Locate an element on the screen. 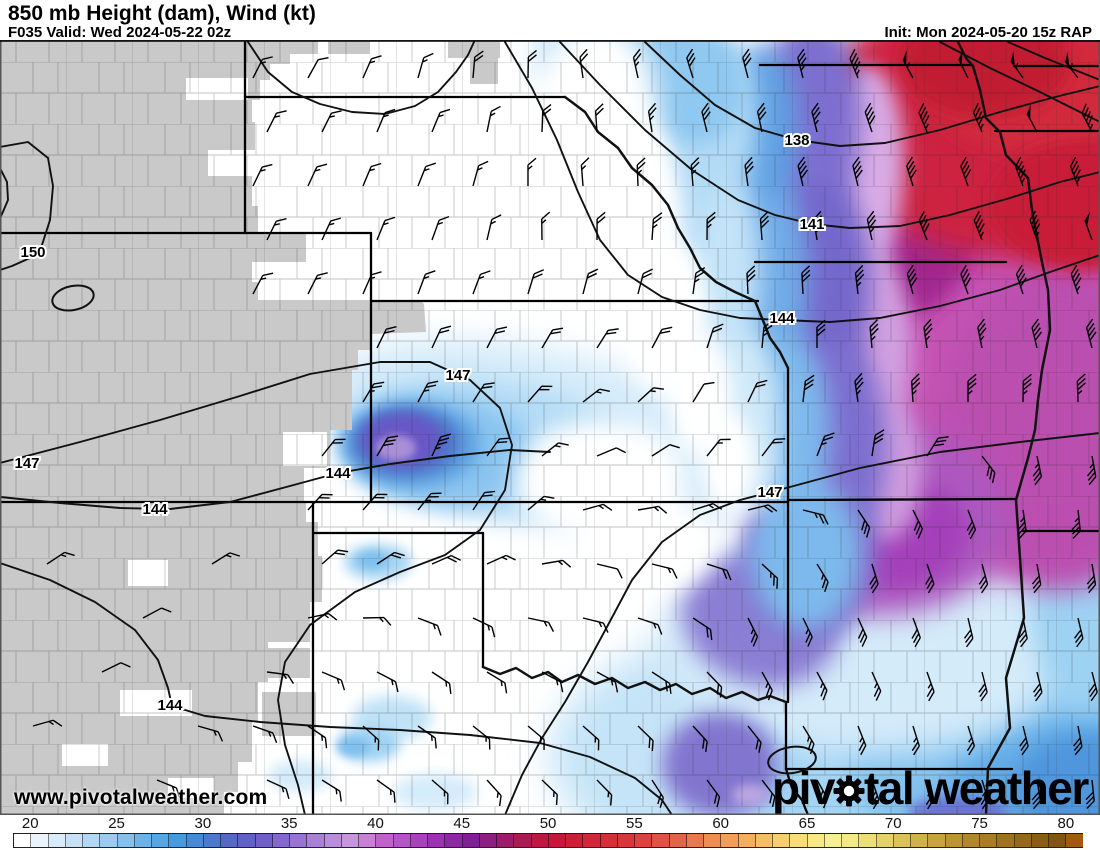 This screenshot has width=1100, height=850. colorbar-tick-label: 80 is located at coordinates (1066, 823).